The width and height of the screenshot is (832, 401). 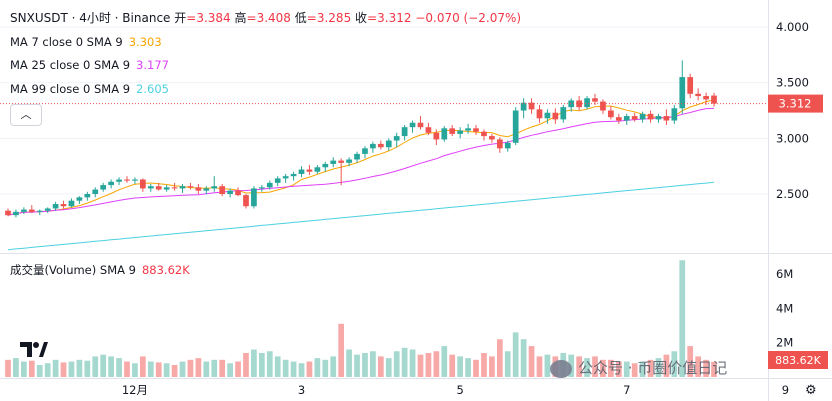 What do you see at coordinates (811, 390) in the screenshot?
I see `gear-icon: ⚙` at bounding box center [811, 390].